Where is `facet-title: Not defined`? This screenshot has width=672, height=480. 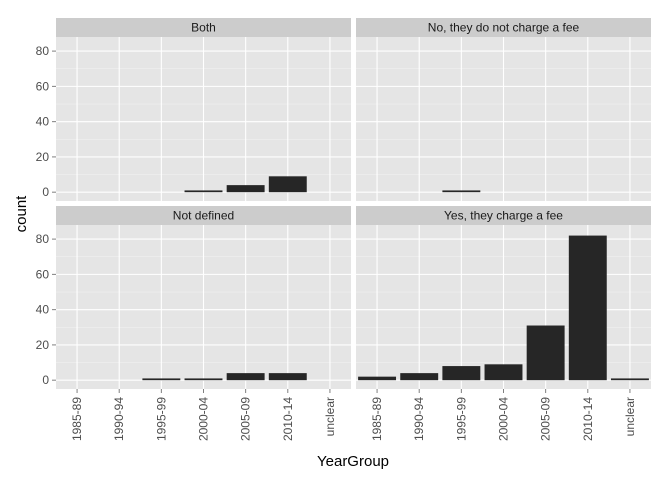 facet-title: Not defined is located at coordinates (203, 216).